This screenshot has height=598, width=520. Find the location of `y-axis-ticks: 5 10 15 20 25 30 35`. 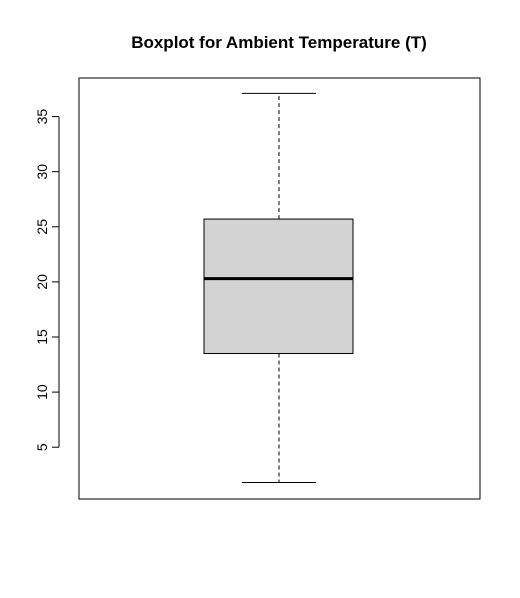

y-axis-ticks: 5 10 15 20 25 30 35 is located at coordinates (46, 280).